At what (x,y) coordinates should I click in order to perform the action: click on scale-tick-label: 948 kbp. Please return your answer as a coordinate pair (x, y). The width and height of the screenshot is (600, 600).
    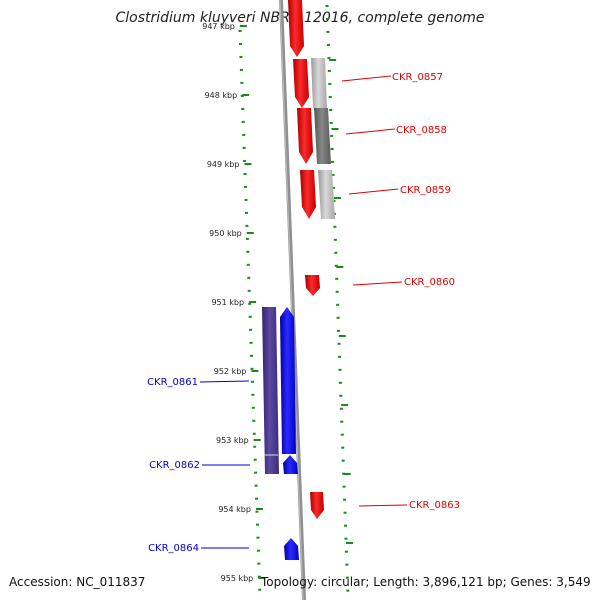
    Looking at the image, I should click on (221, 95).